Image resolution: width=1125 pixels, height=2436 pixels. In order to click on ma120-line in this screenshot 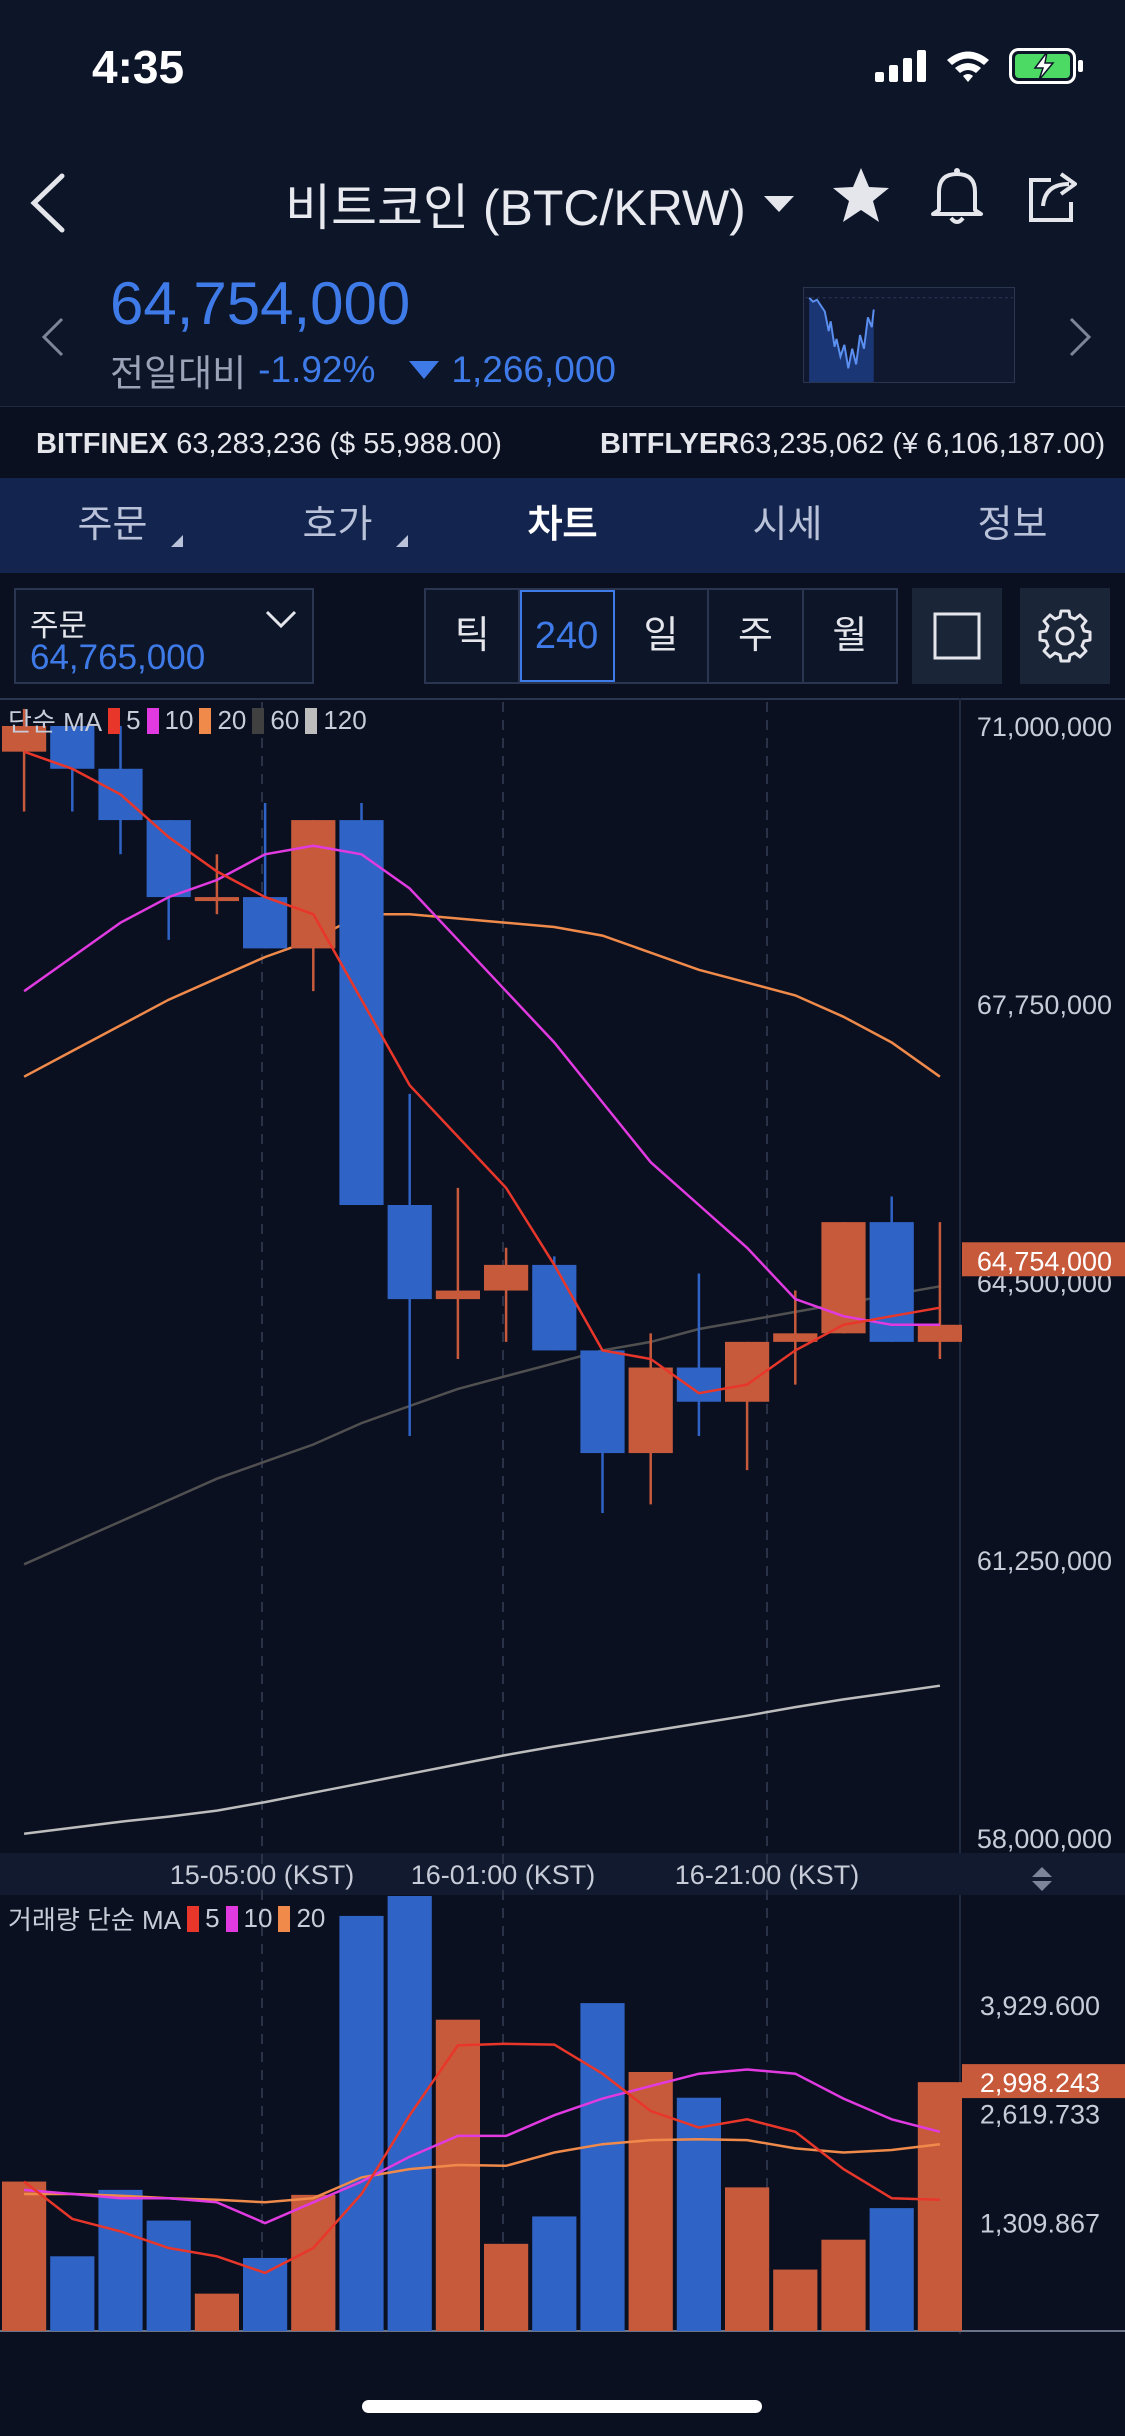, I will do `click(482, 1759)`.